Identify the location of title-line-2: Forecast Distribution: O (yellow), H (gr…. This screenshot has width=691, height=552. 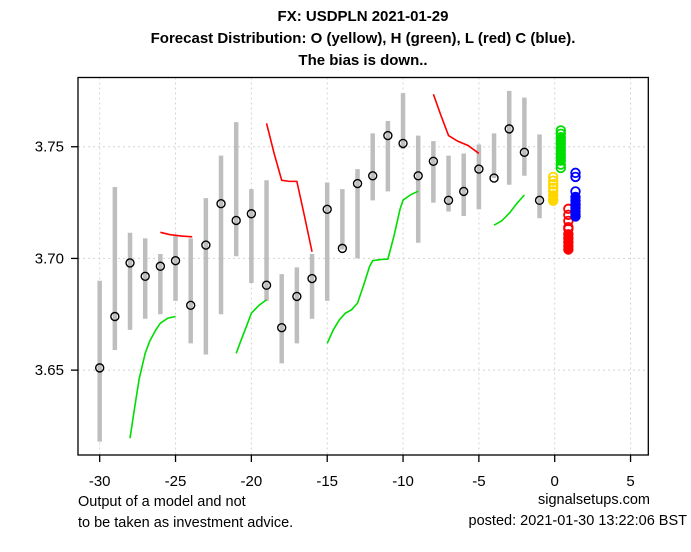
(363, 38).